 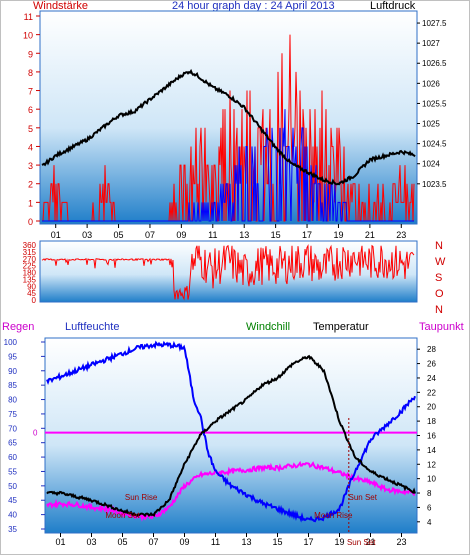 What do you see at coordinates (34, 300) in the screenshot?
I see `direction-tick-label: 0` at bounding box center [34, 300].